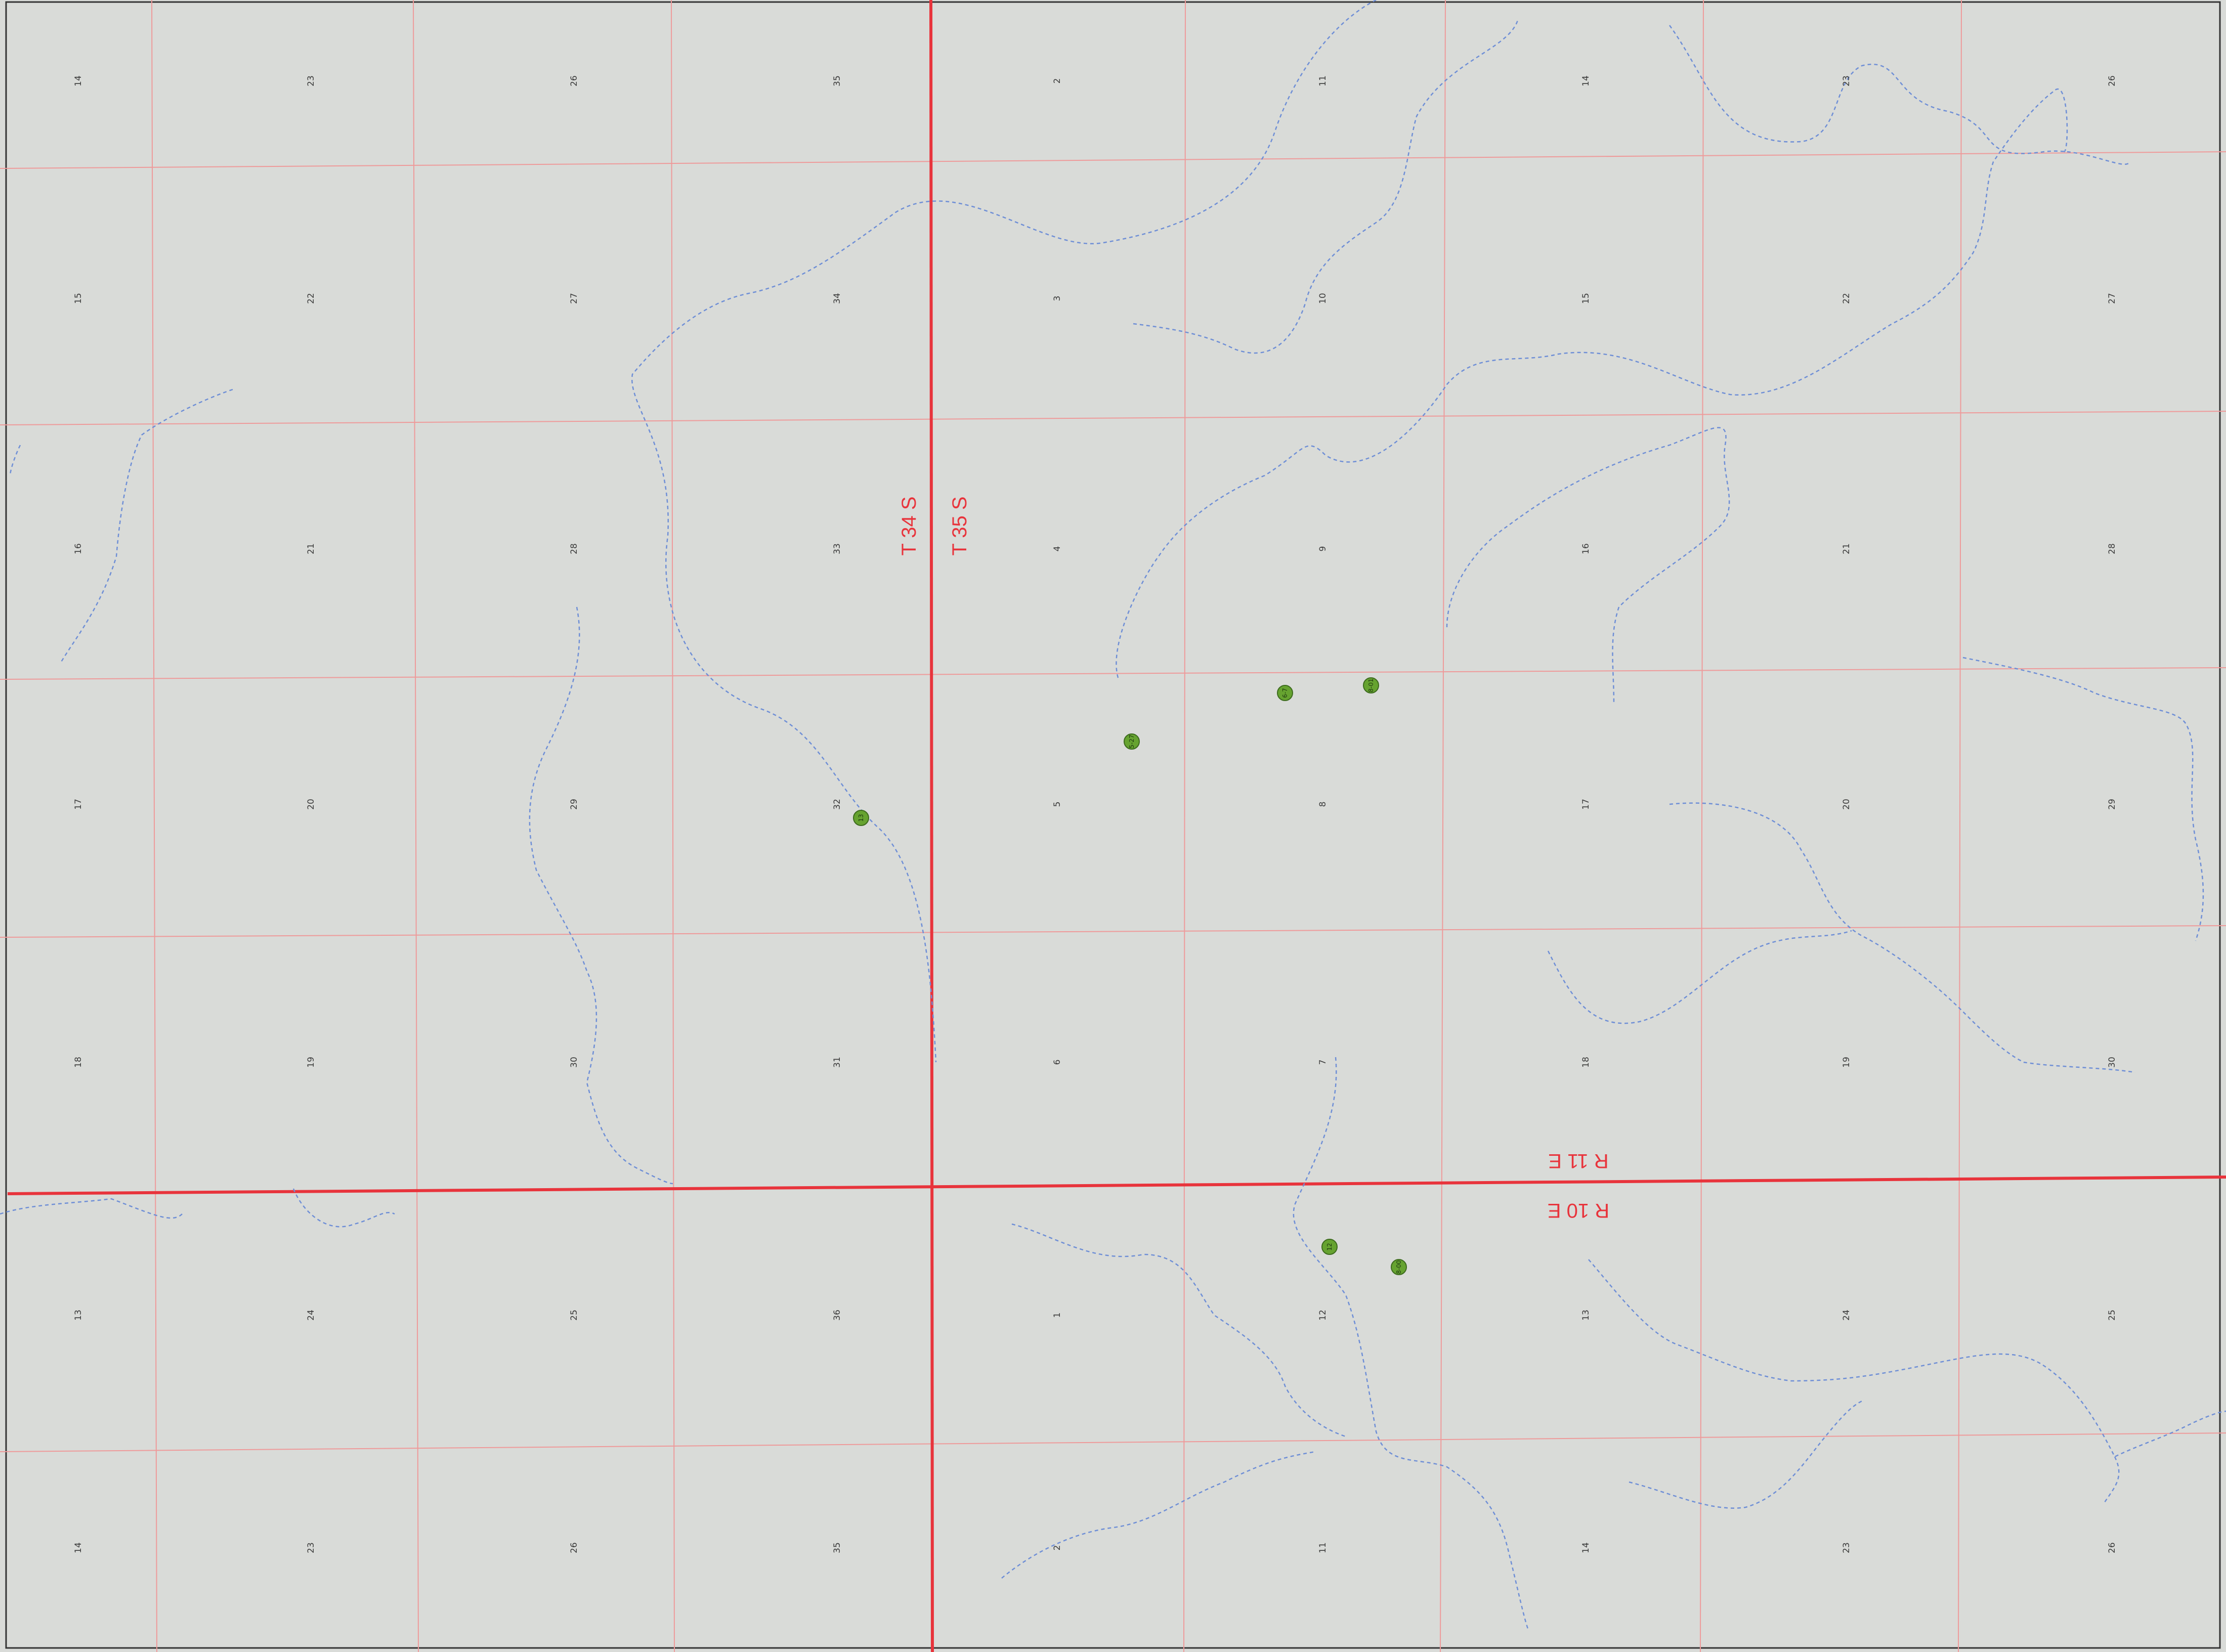  I want to click on section-number: 18, so click(1586, 1062).